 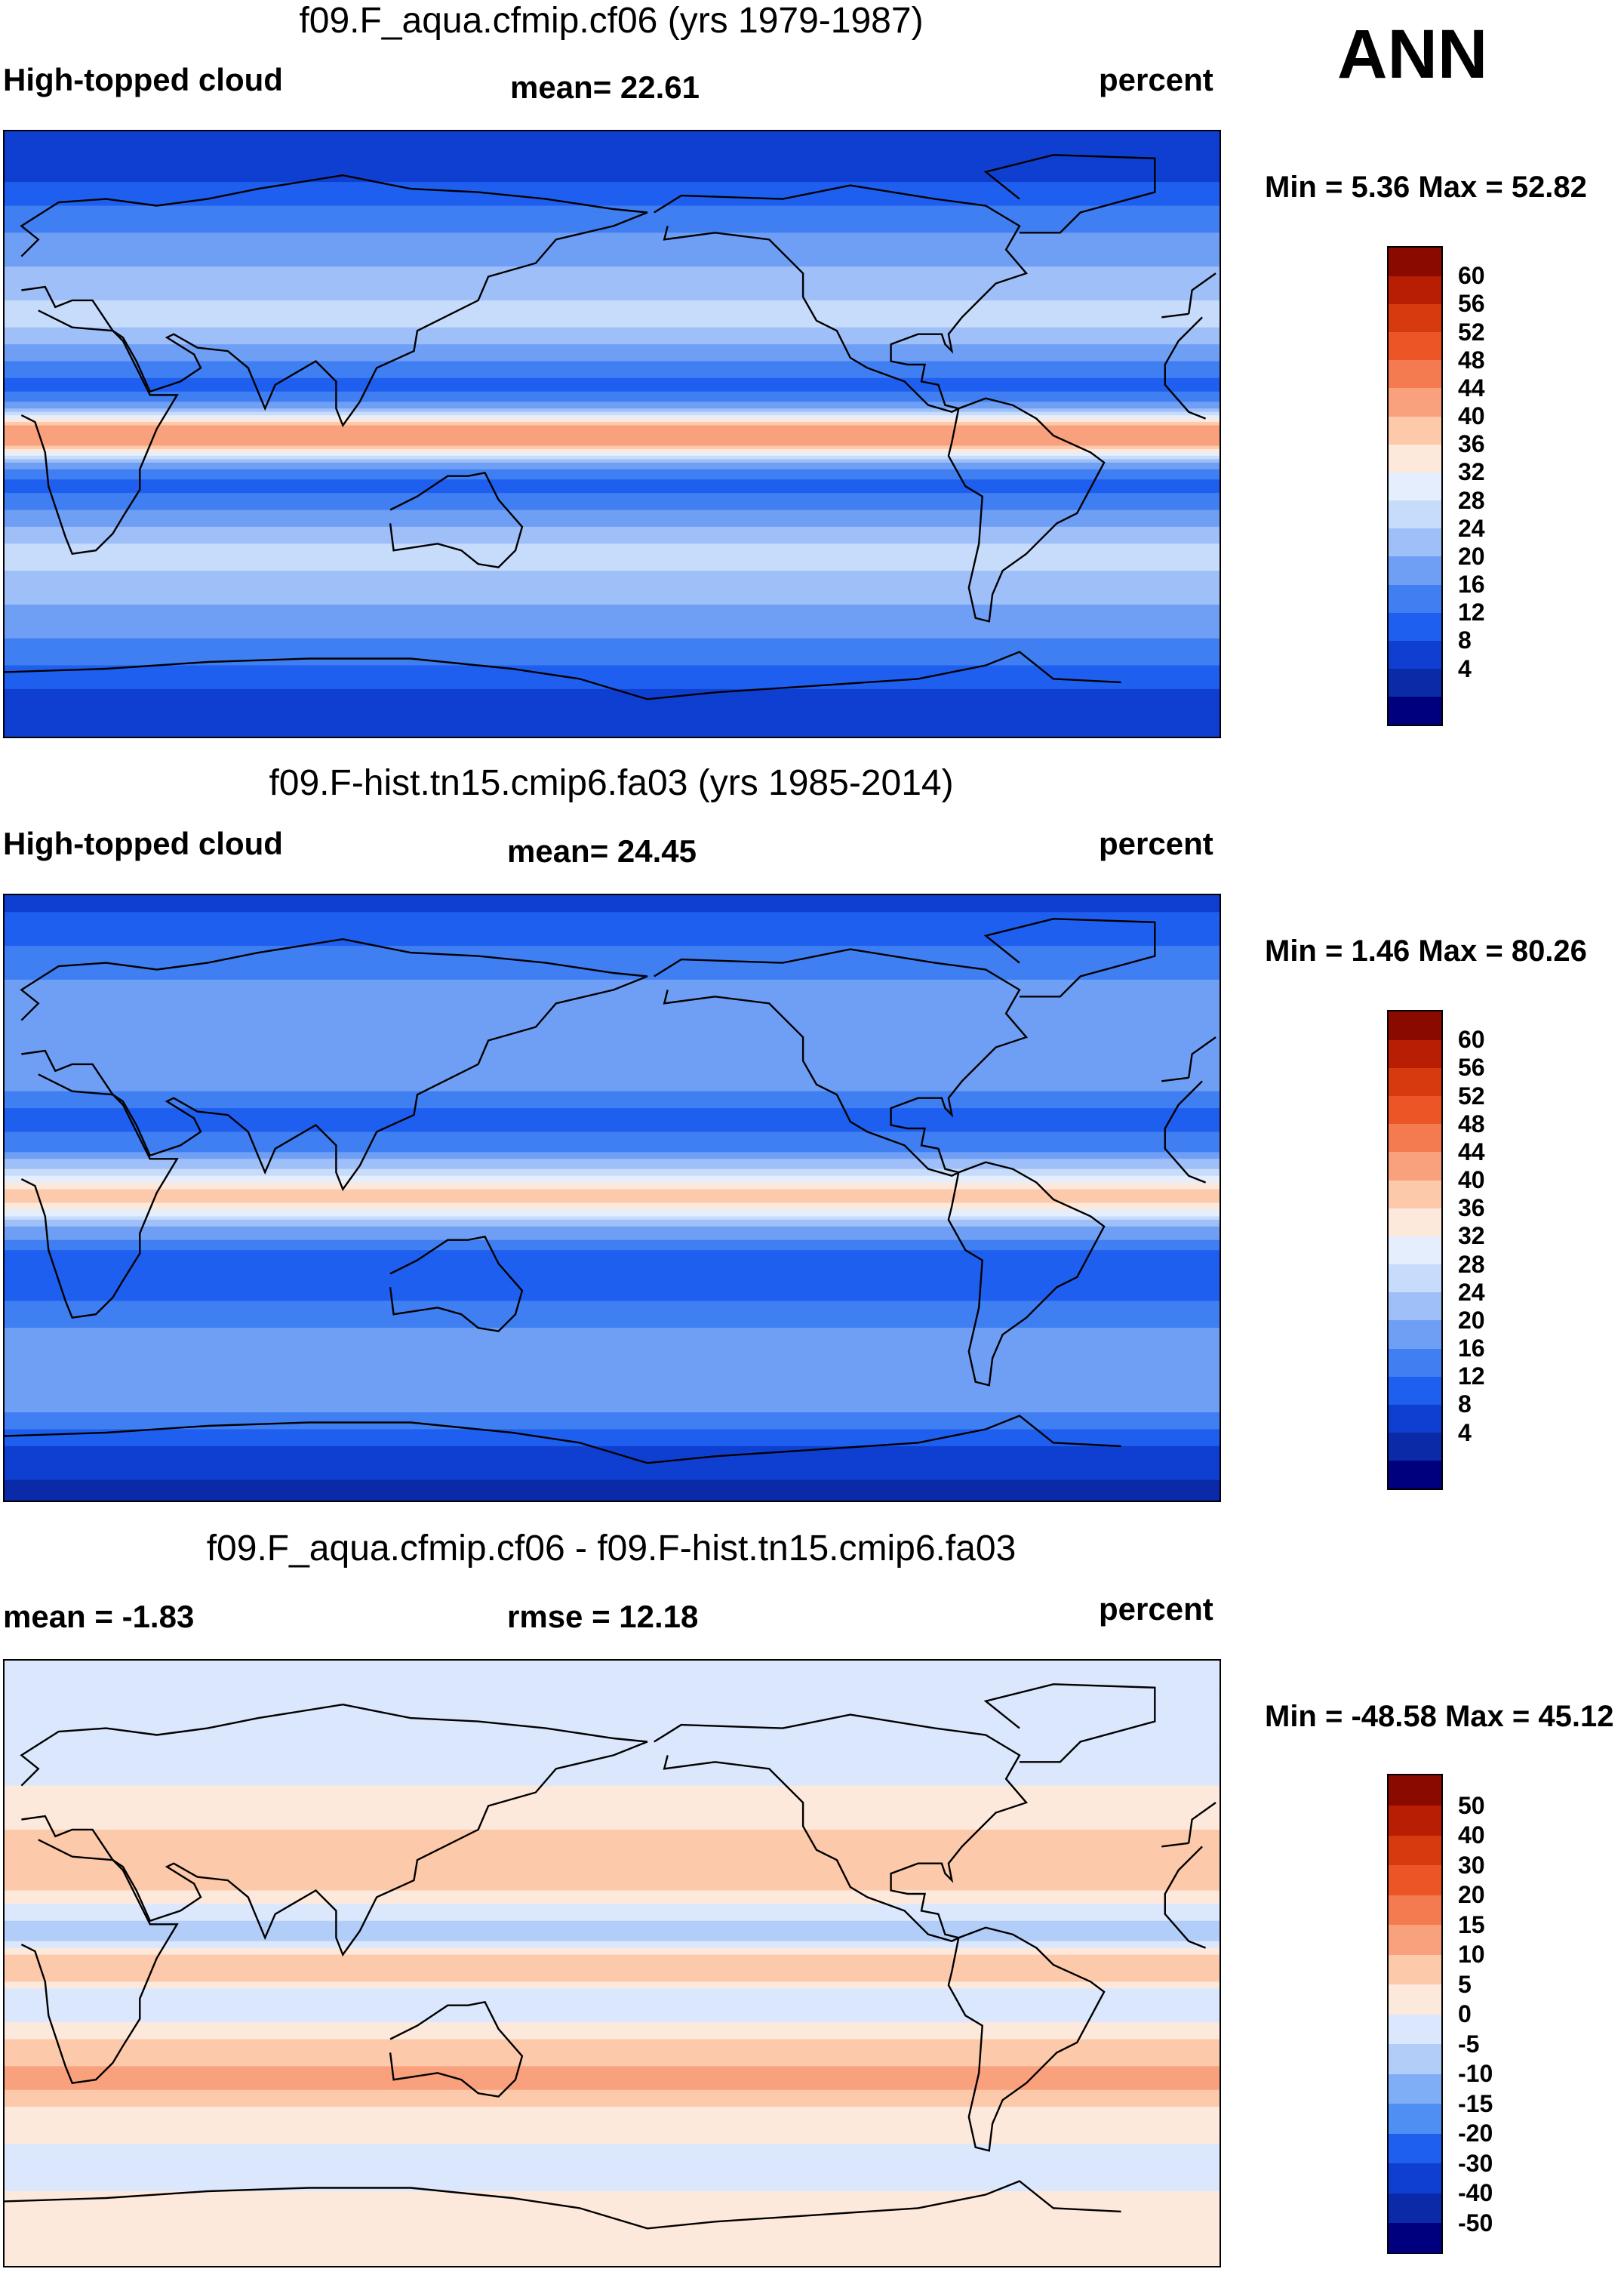 I want to click on panel-3-colorbar-tick-label: -50, so click(x=1475, y=2223).